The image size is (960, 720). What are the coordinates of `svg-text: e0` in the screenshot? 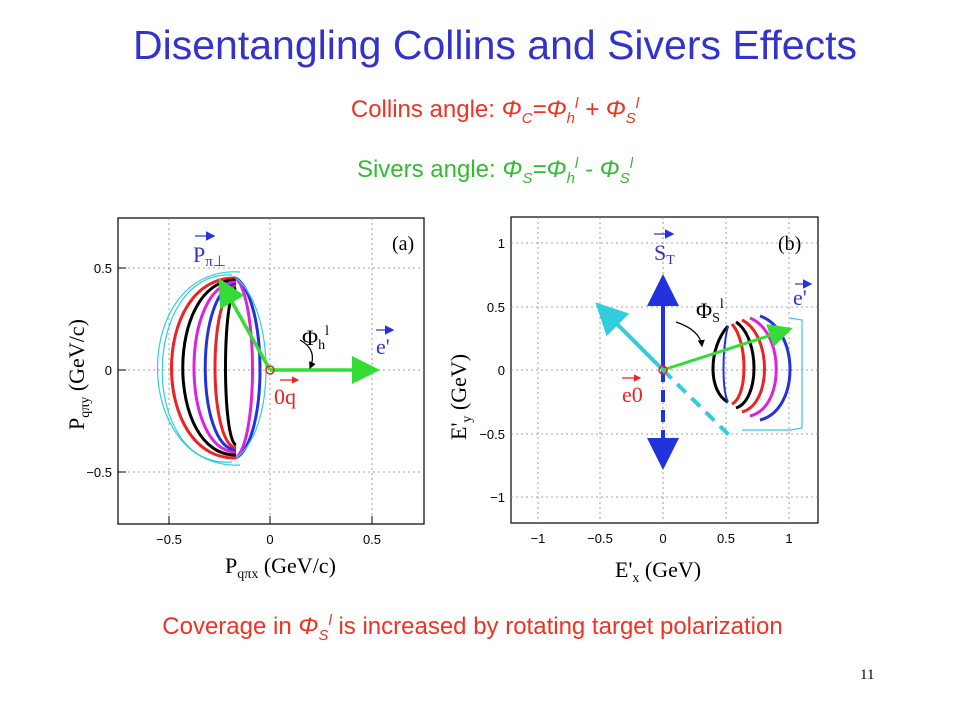 It's located at (632, 394).